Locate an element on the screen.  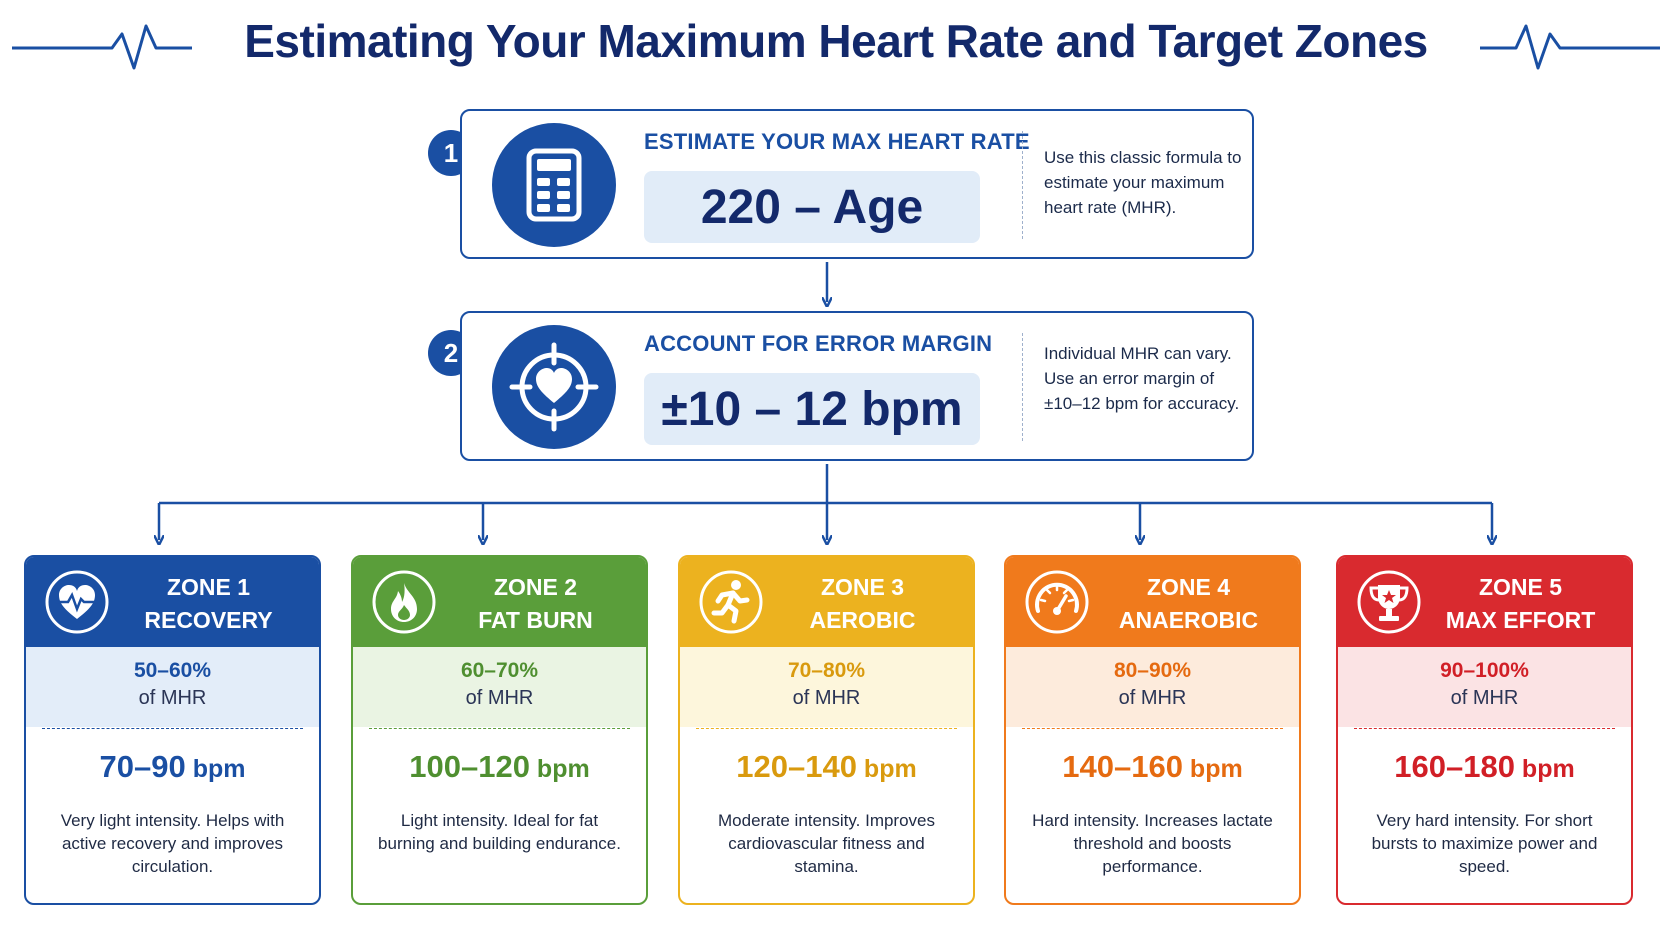
zone-bpm: 70–90 bpm is located at coordinates (172, 766).